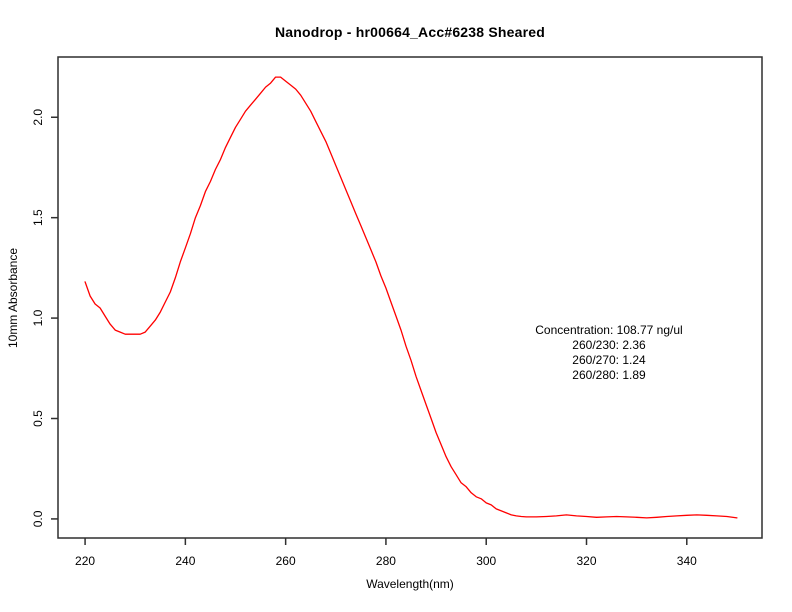 Image resolution: width=792 pixels, height=612 pixels. Describe the element at coordinates (410, 584) in the screenshot. I see `x-axis-label: Wavelength(nm)` at that location.